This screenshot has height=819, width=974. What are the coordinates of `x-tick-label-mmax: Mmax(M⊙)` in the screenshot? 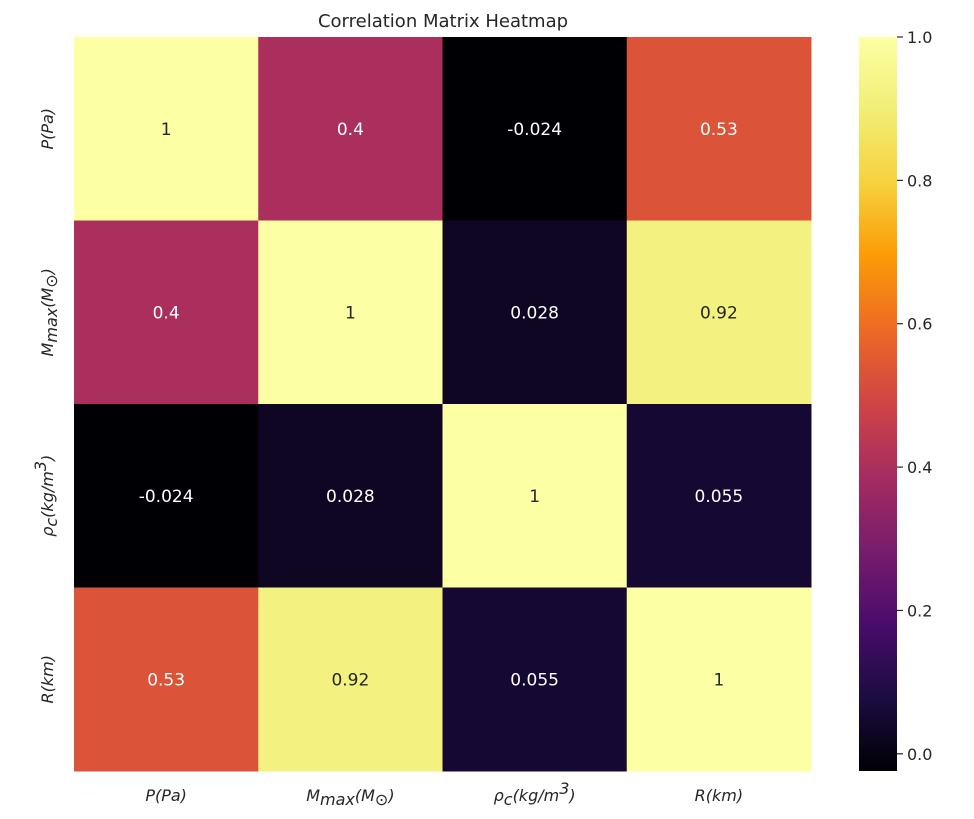 It's located at (350, 797).